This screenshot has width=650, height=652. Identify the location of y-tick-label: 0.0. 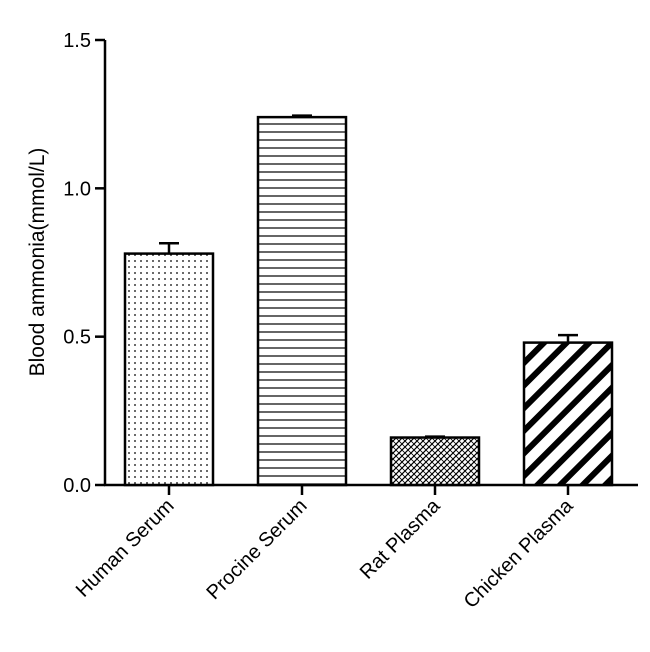
(77, 486).